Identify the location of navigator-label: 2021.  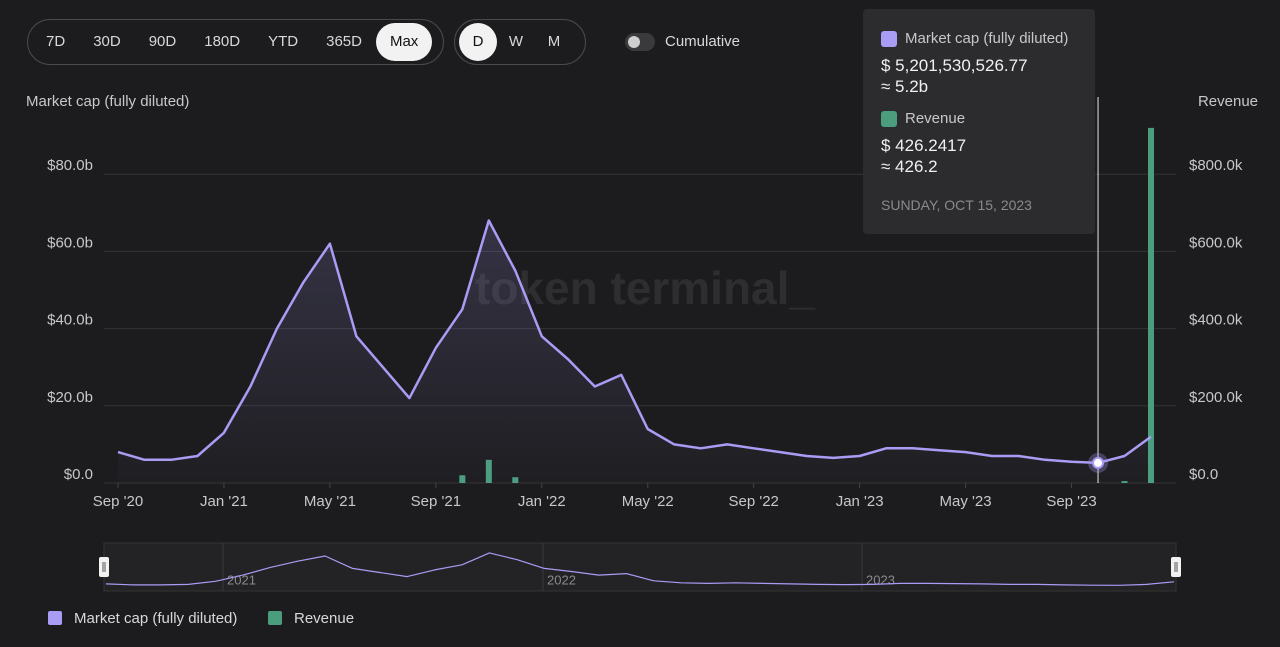
(241, 579).